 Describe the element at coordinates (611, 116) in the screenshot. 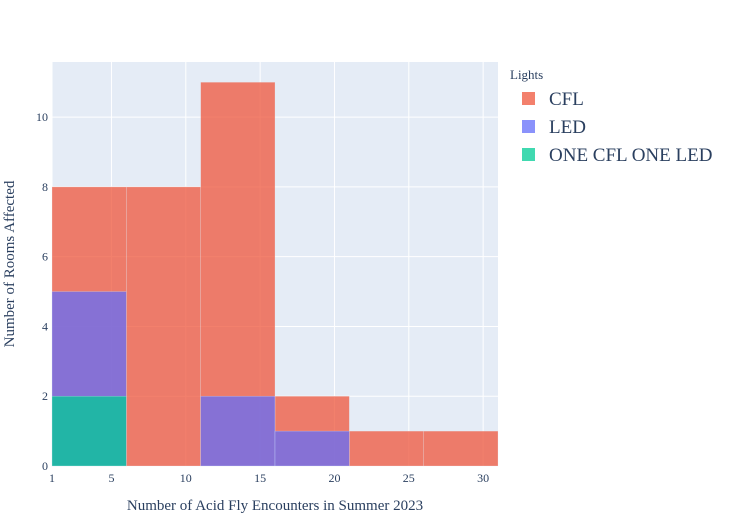

I see `legend: Lights CFL LED ONE CFL ONE LED` at that location.